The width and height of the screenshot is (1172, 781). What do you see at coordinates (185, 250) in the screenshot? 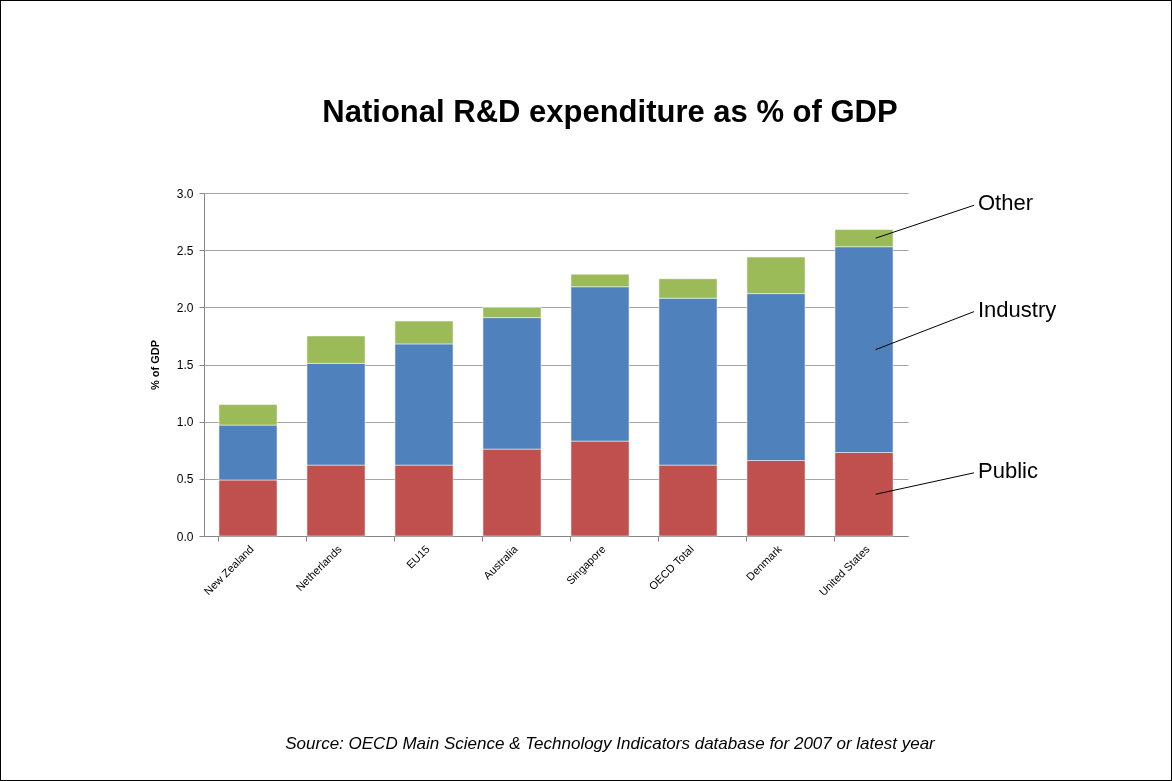
I see `y-tick-label: 2.5` at bounding box center [185, 250].